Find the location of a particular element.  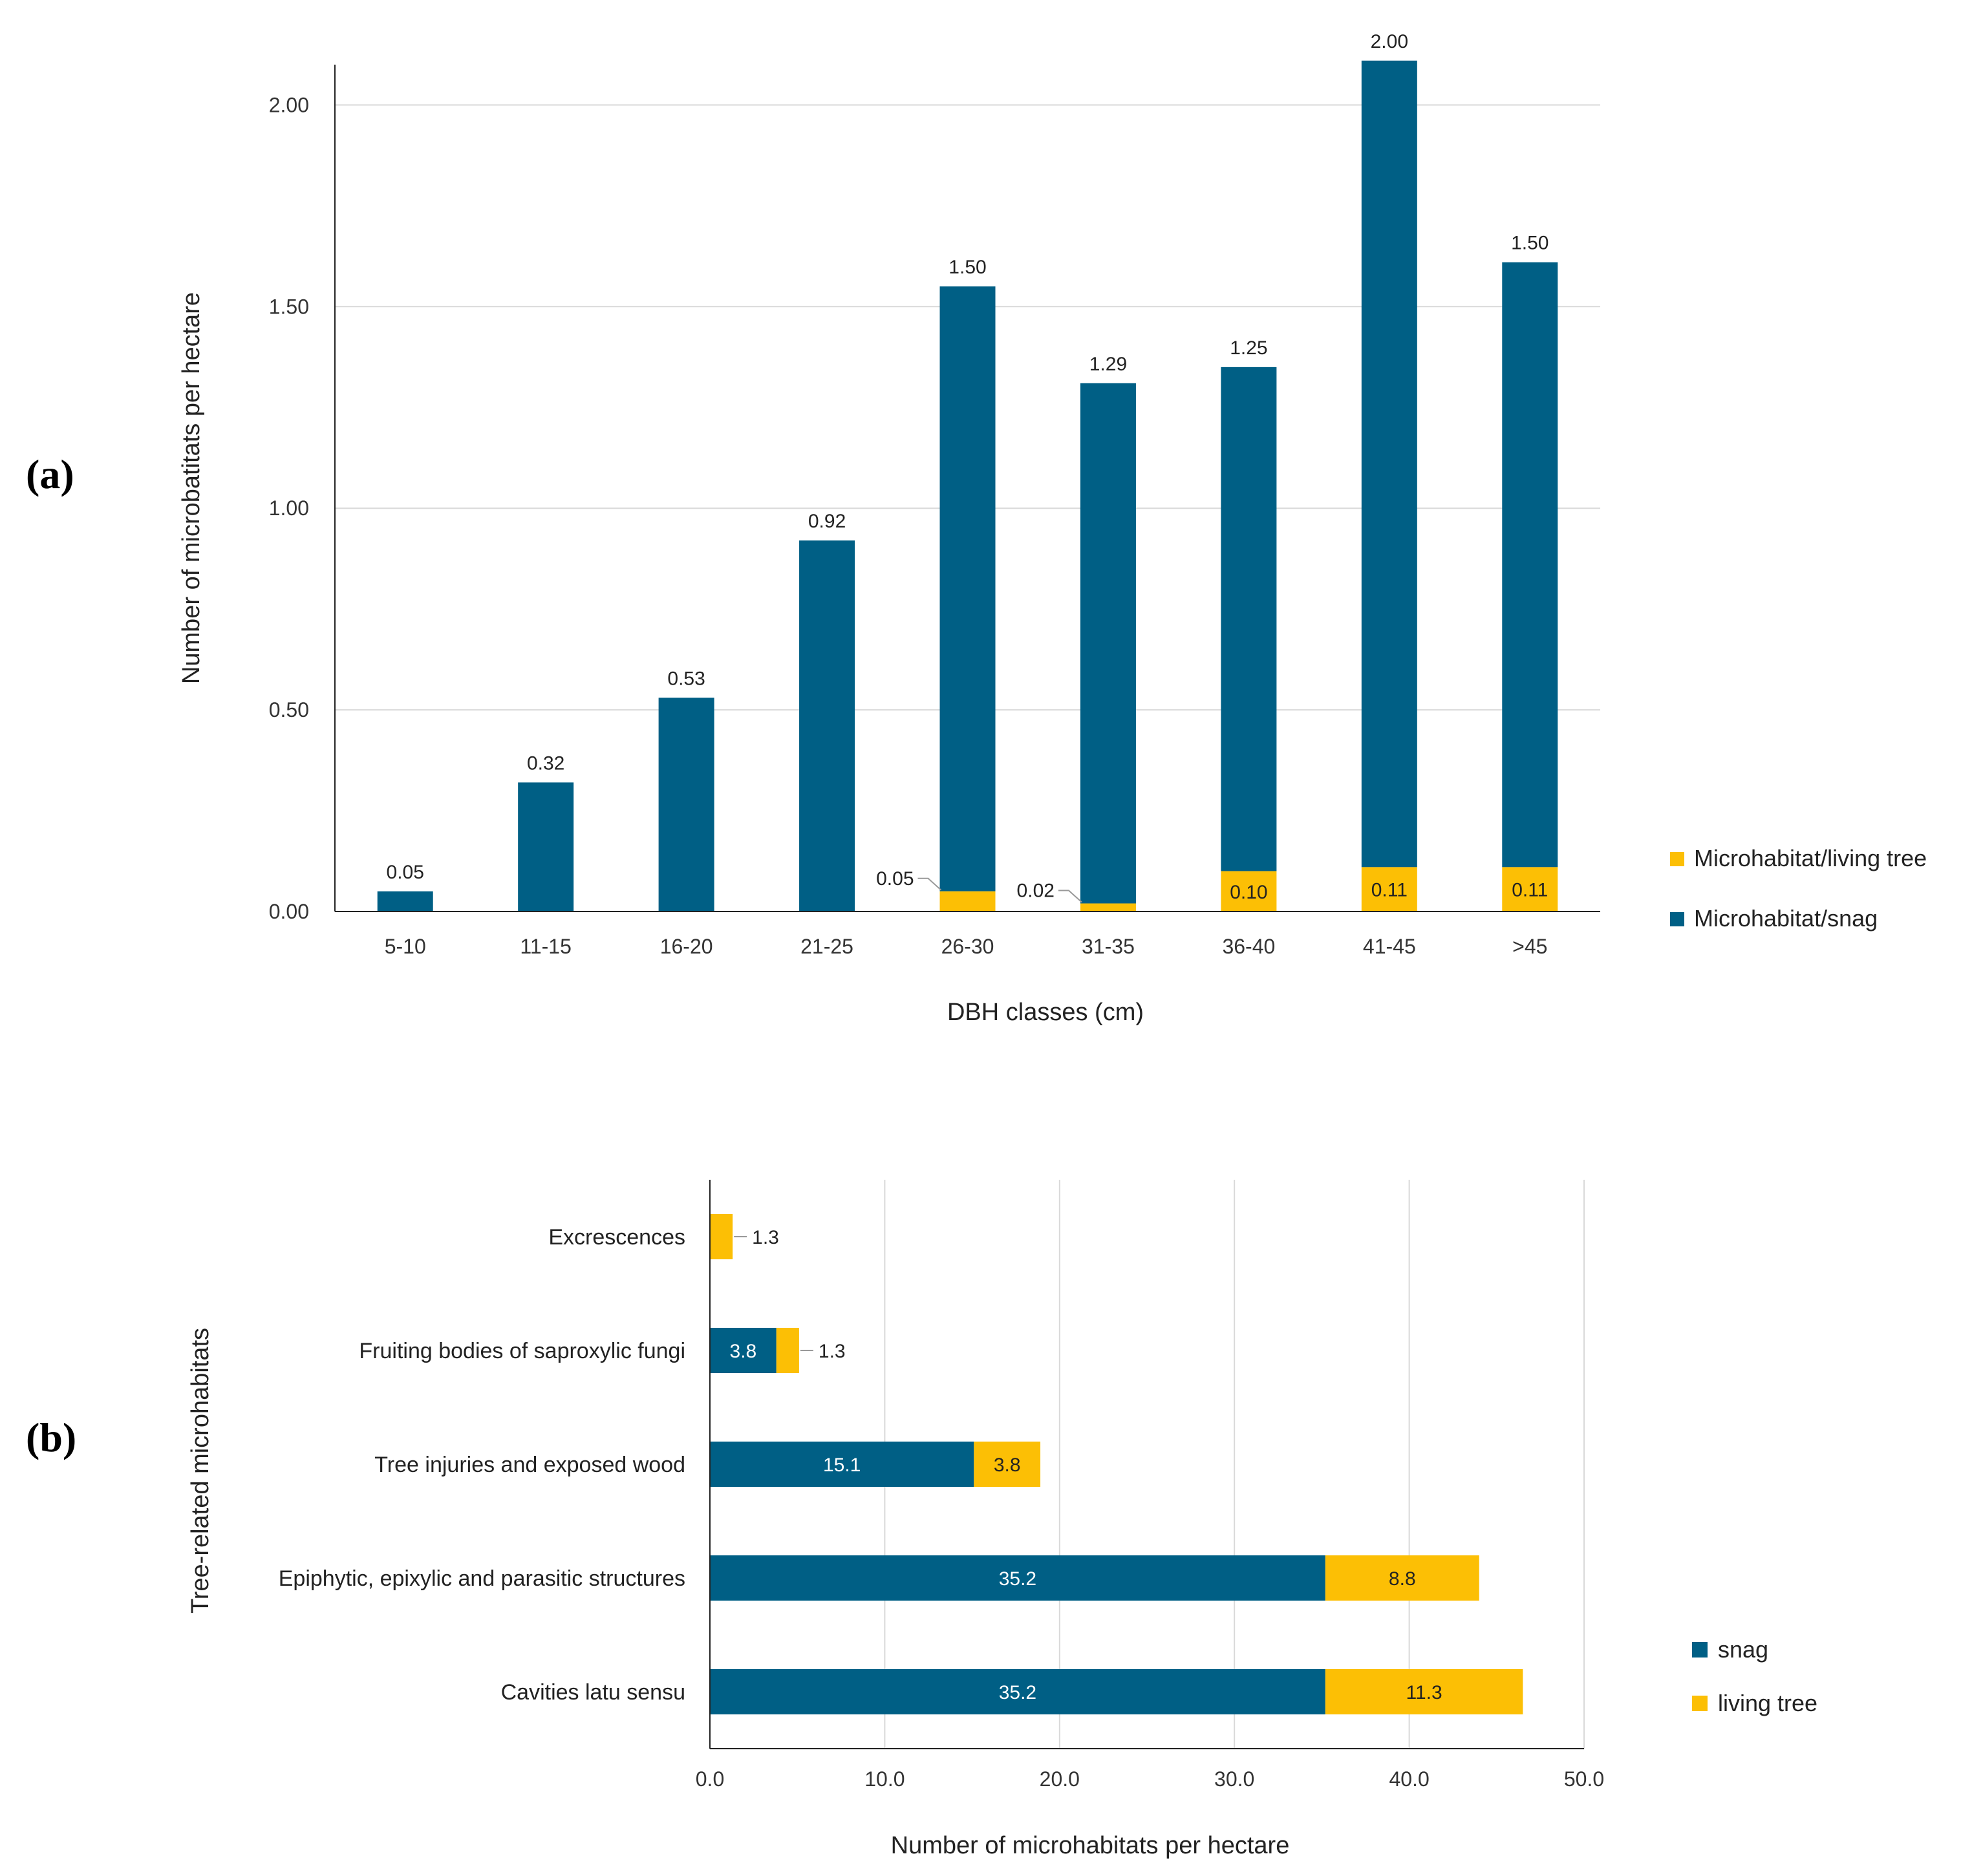

data-label-snag: 0.53 is located at coordinates (686, 678).